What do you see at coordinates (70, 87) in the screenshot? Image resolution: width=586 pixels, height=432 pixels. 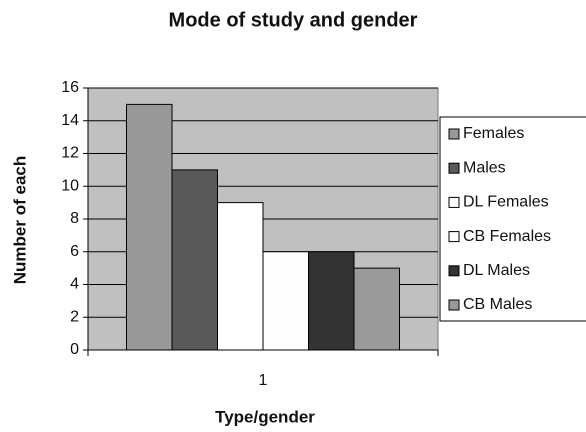 I see `y-tick-label: 16` at bounding box center [70, 87].